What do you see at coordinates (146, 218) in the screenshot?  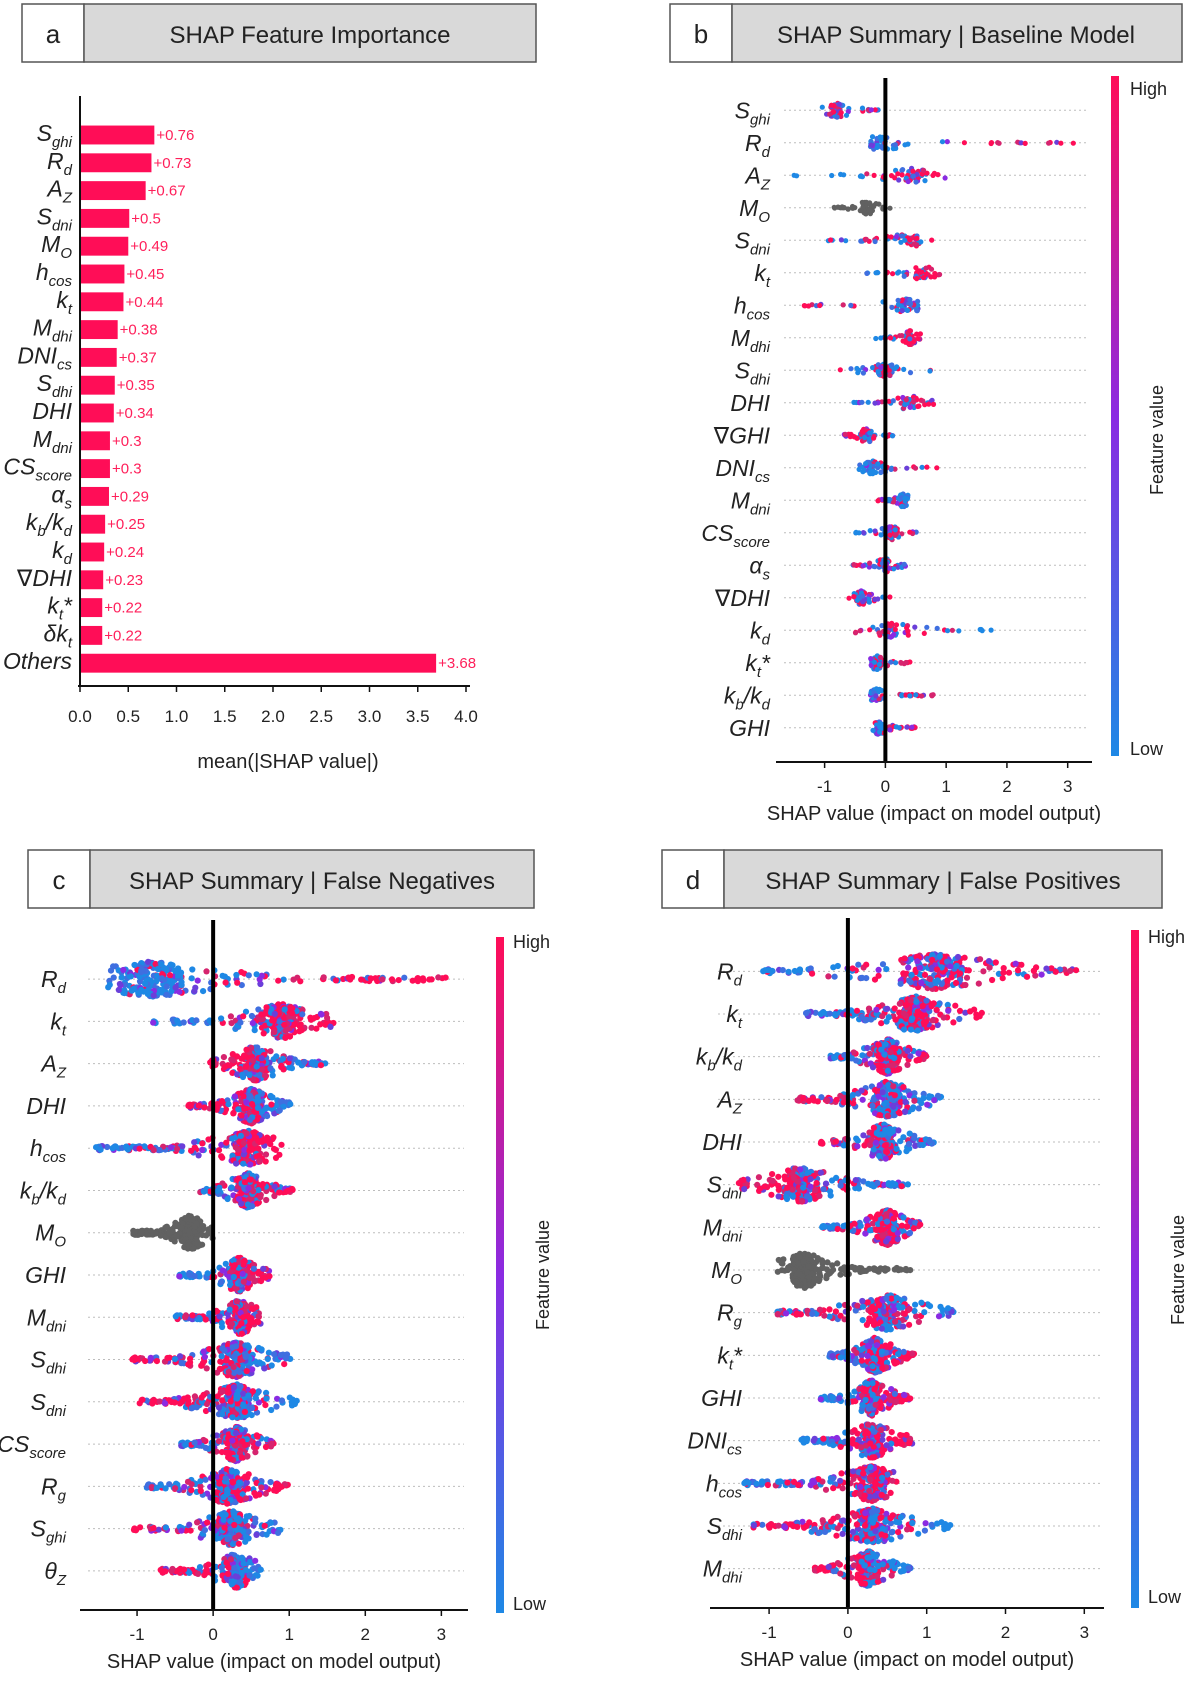 I see `bar-value-label: +0.5` at bounding box center [146, 218].